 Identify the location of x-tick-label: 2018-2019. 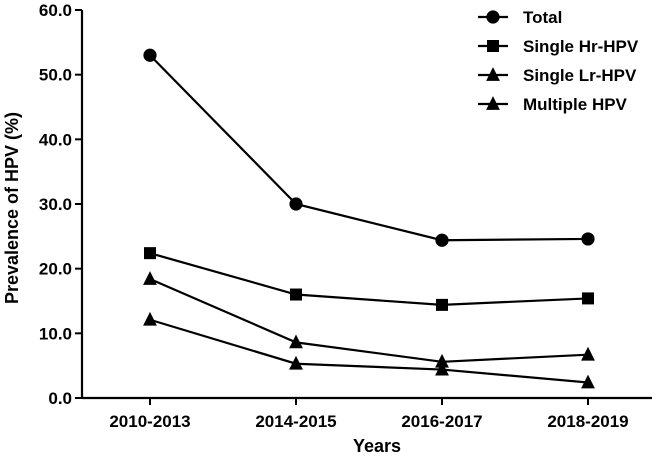
(587, 421).